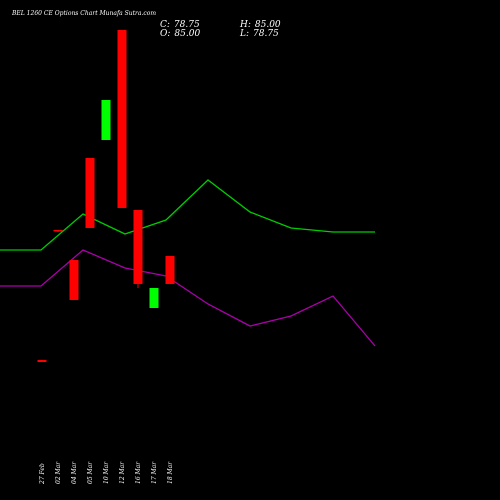  I want to click on x-tick-label: 05 Mar, so click(90, 472).